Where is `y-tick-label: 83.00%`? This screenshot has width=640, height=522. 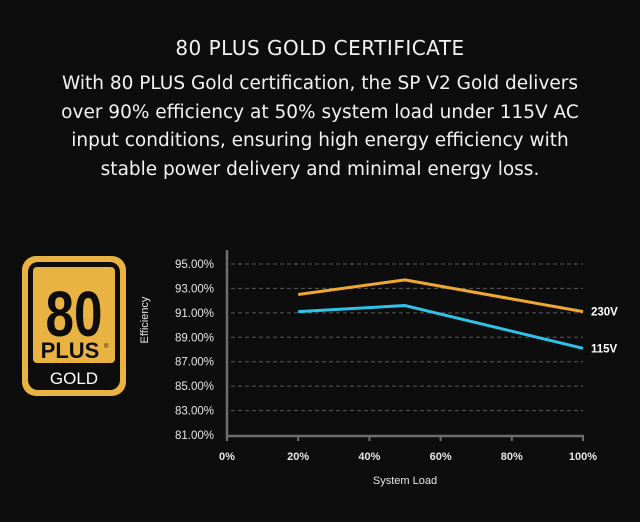 y-tick-label: 83.00% is located at coordinates (194, 412).